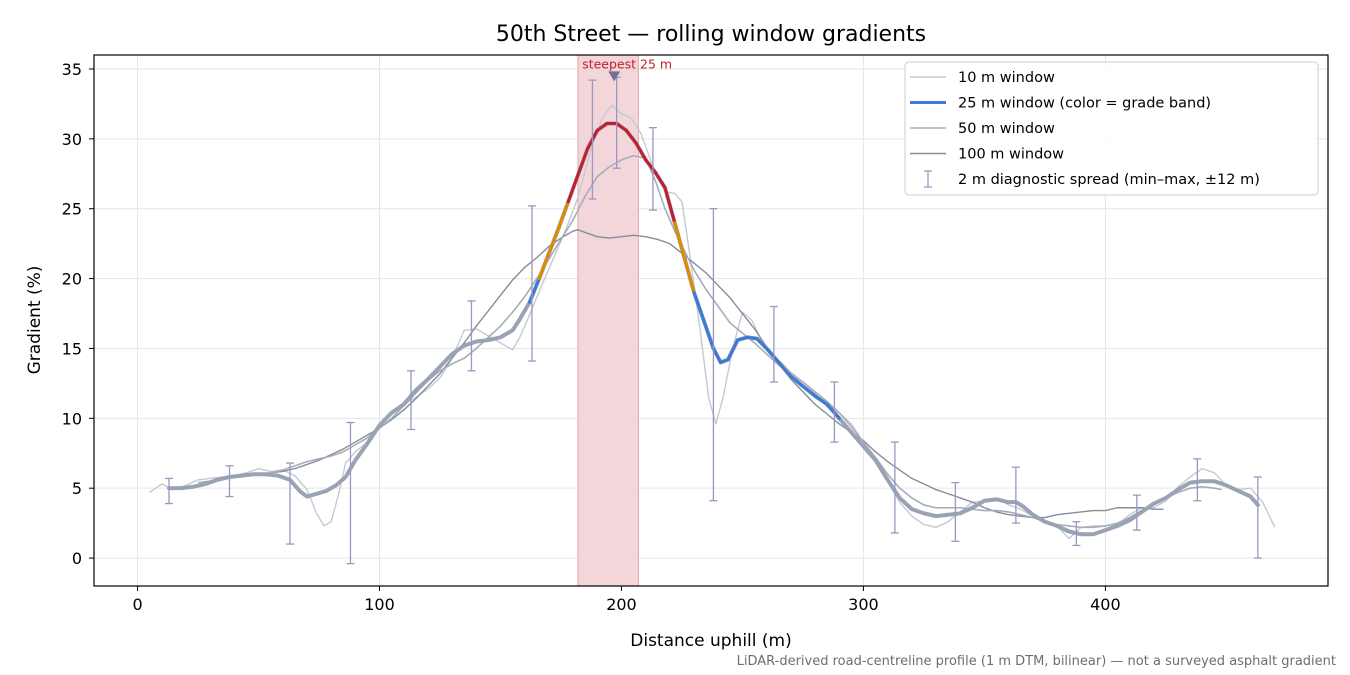 Image resolution: width=1350 pixels, height=675 pixels. I want to click on y-tick-label: 15, so click(72, 348).